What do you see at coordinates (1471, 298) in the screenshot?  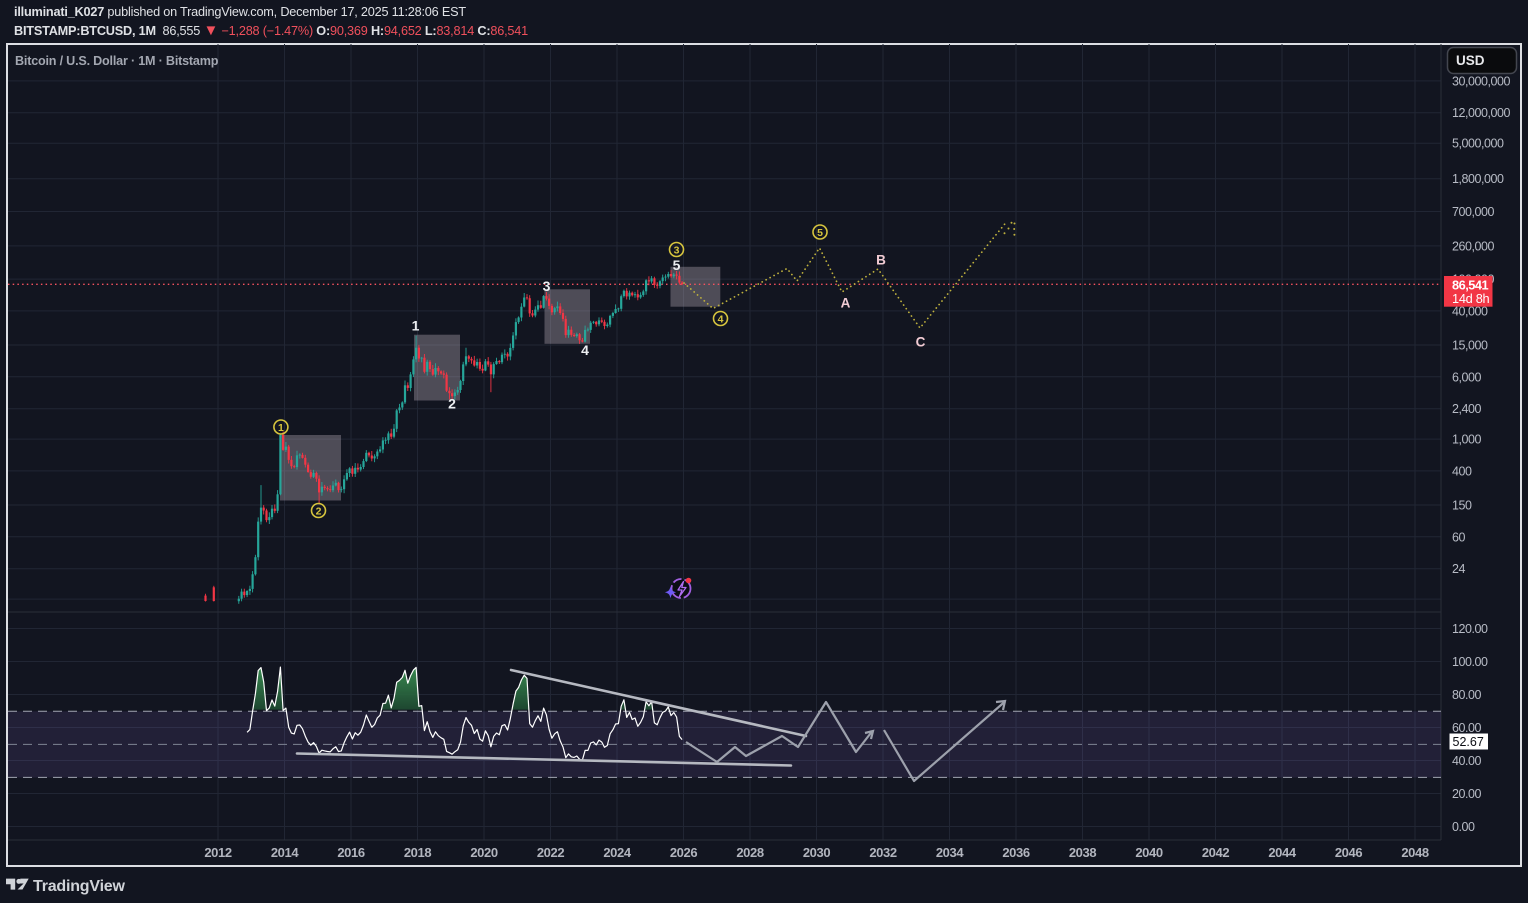 I see `svg-text: 14d 8h` at bounding box center [1471, 298].